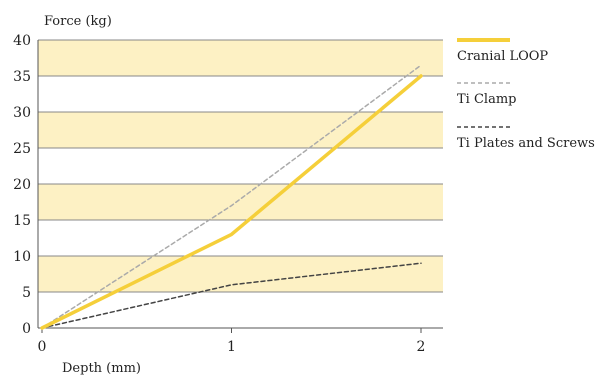  I want to click on x-ticks: 0 1 2, so click(232, 341).